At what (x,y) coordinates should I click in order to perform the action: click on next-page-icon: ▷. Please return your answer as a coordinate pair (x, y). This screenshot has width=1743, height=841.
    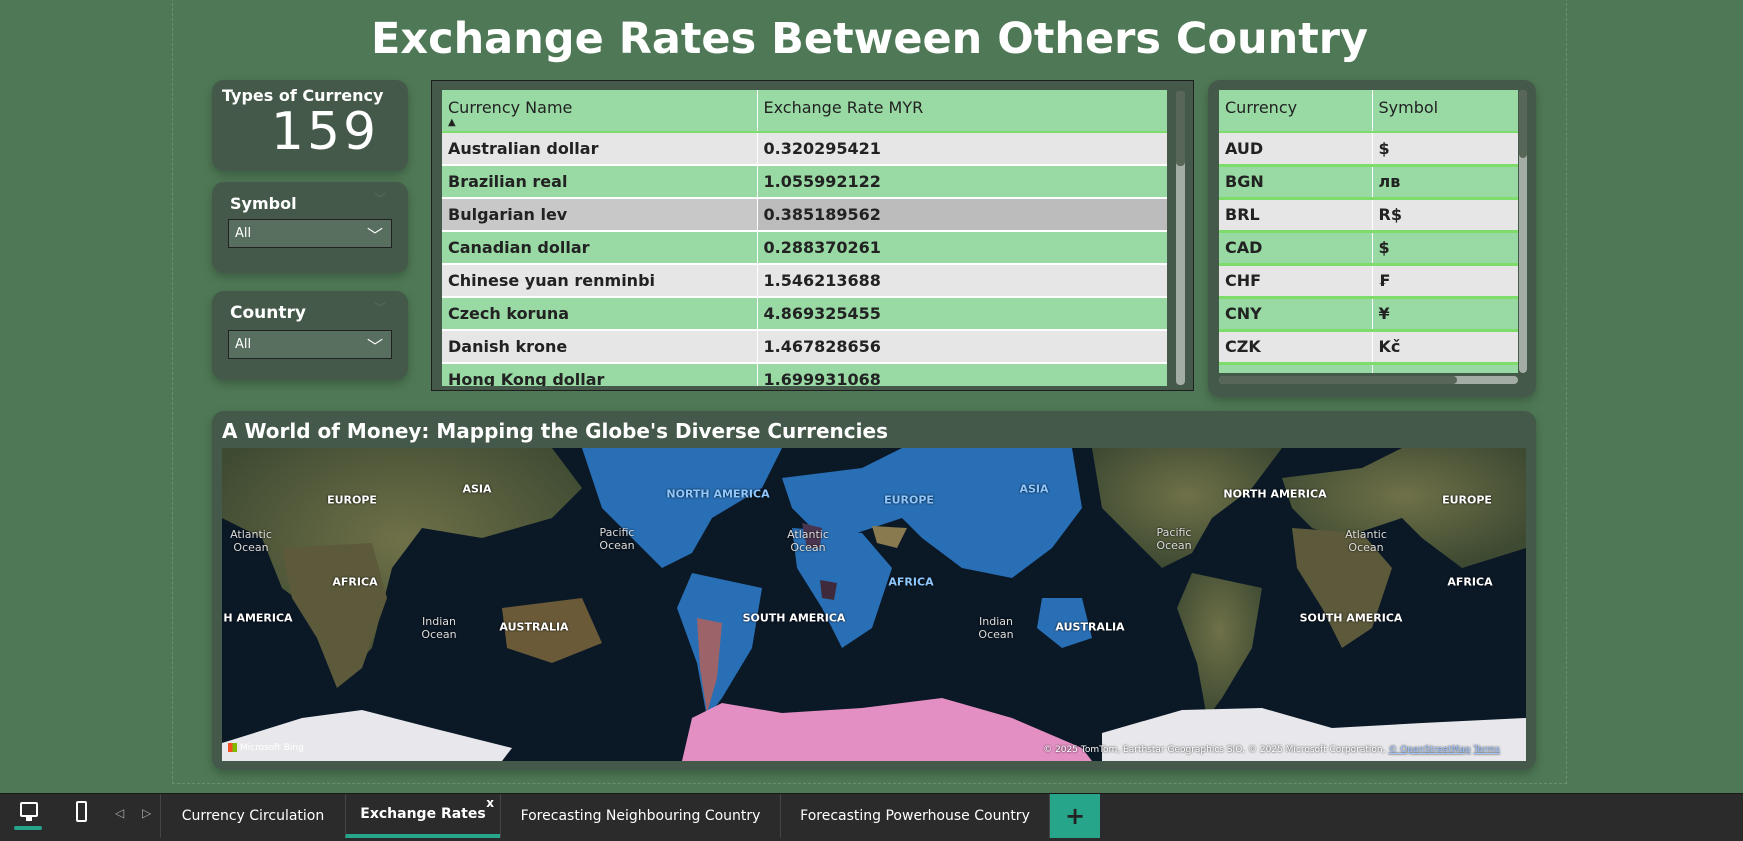
    Looking at the image, I should click on (147, 813).